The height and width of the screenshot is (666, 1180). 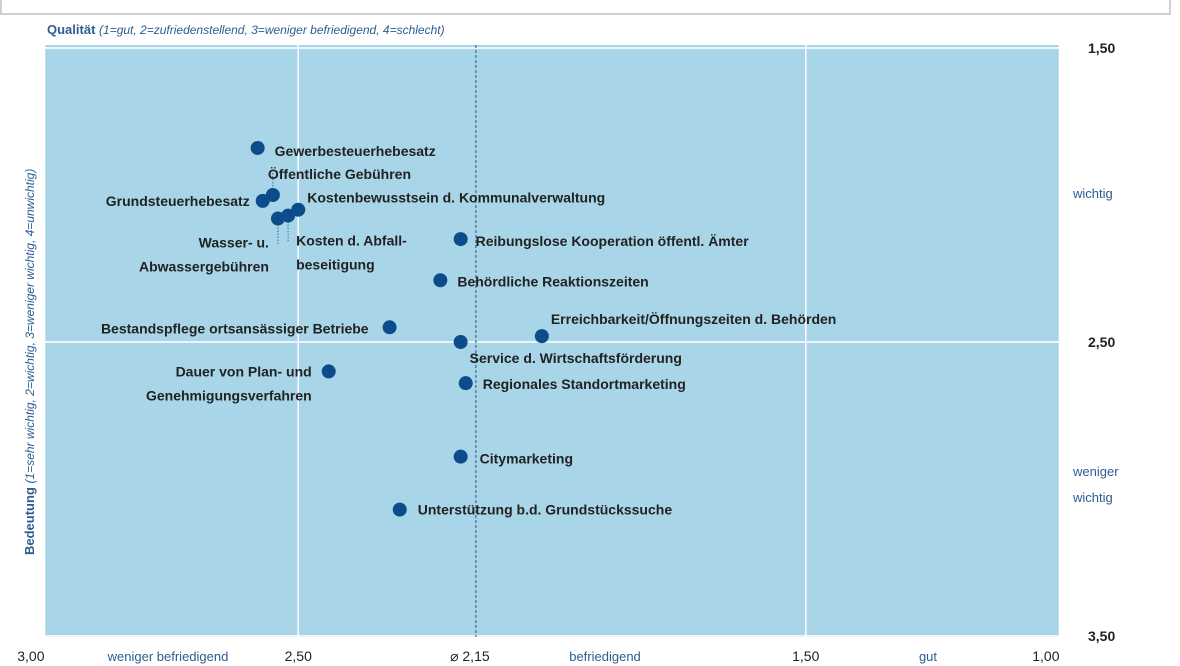 I want to click on point-label: Behördliche Reaktionszeiten, so click(x=552, y=281).